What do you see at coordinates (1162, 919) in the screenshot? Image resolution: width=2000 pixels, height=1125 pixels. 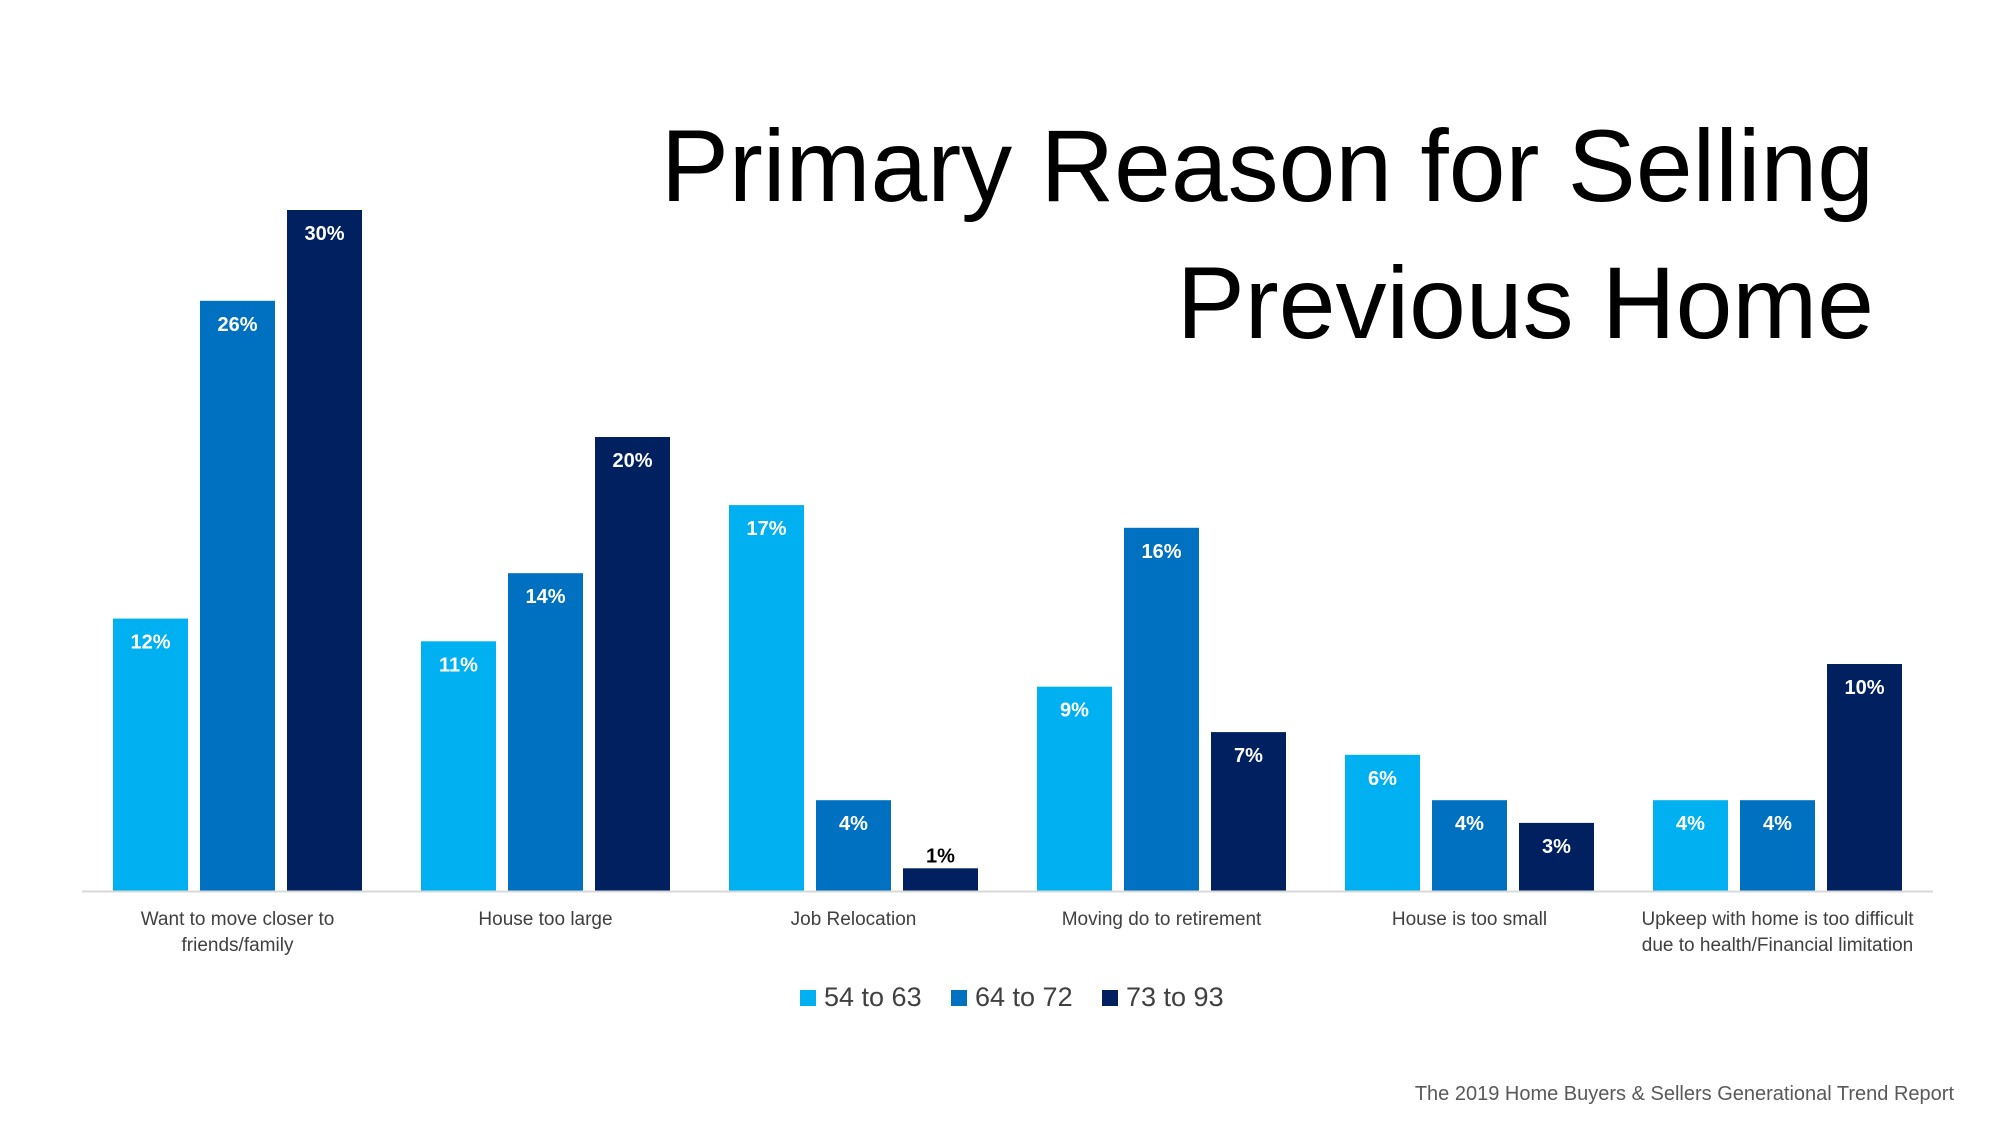 I see `category-label-4-line-1: Moving do to retirement` at bounding box center [1162, 919].